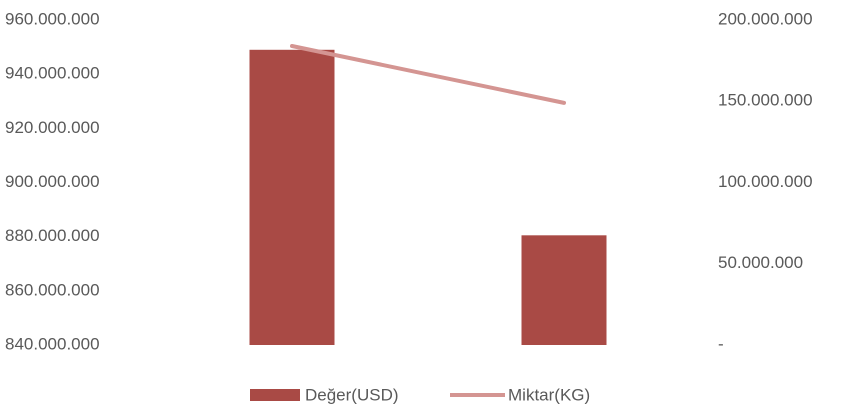  I want to click on y2-tick-label: 200.000.000, so click(765, 18).